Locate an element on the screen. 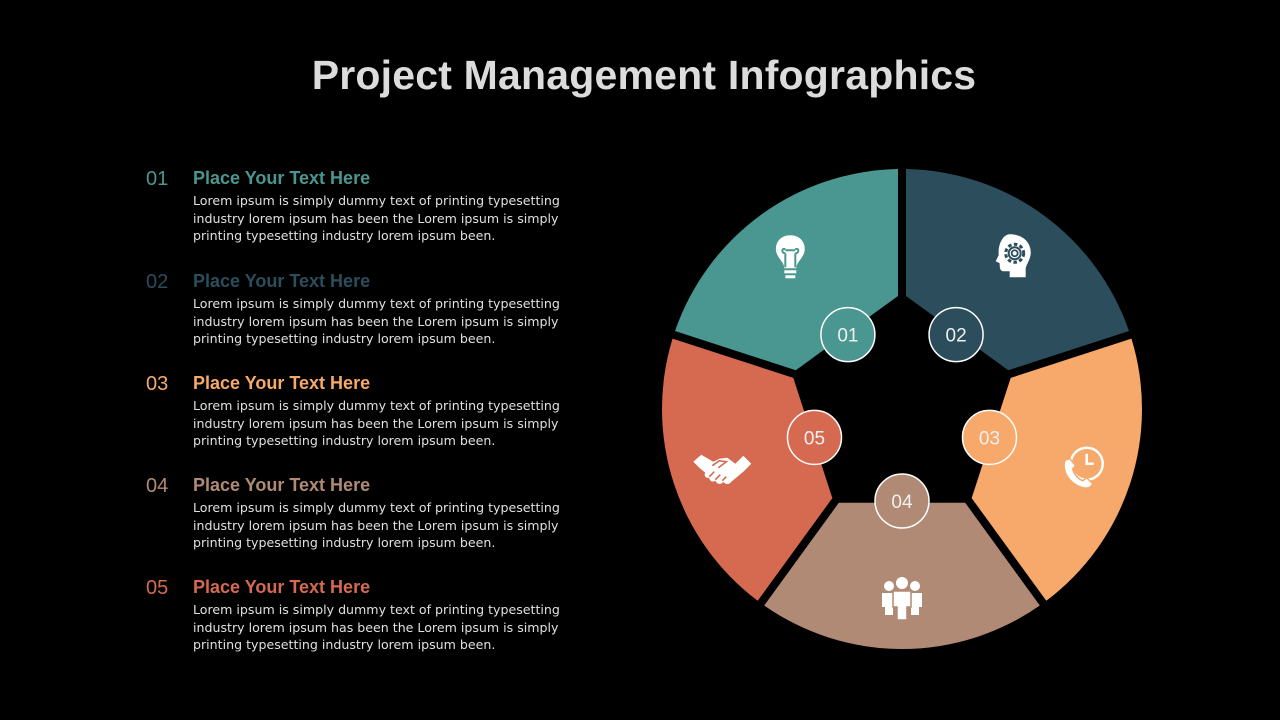  lightbulb-icon is located at coordinates (790, 257).